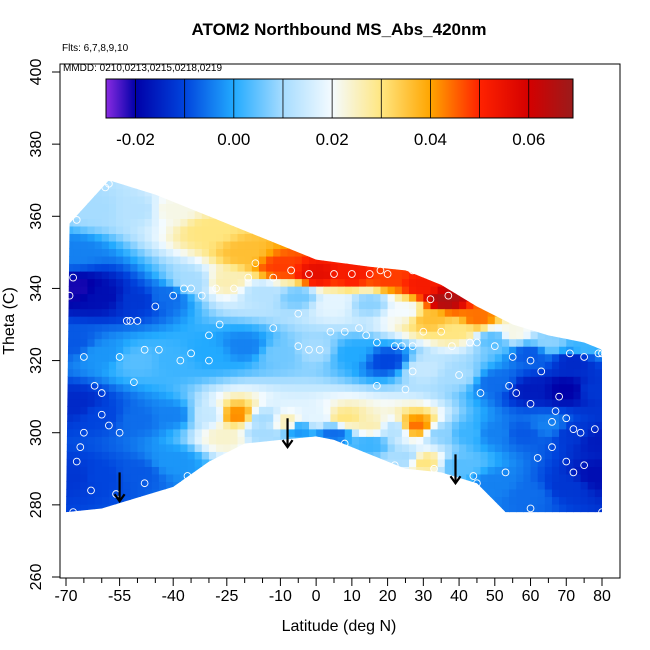 The image size is (650, 650). Describe the element at coordinates (338, 29) in the screenshot. I see `chart-title: ATOM2 Northbound MS_Abs_420nm` at that location.